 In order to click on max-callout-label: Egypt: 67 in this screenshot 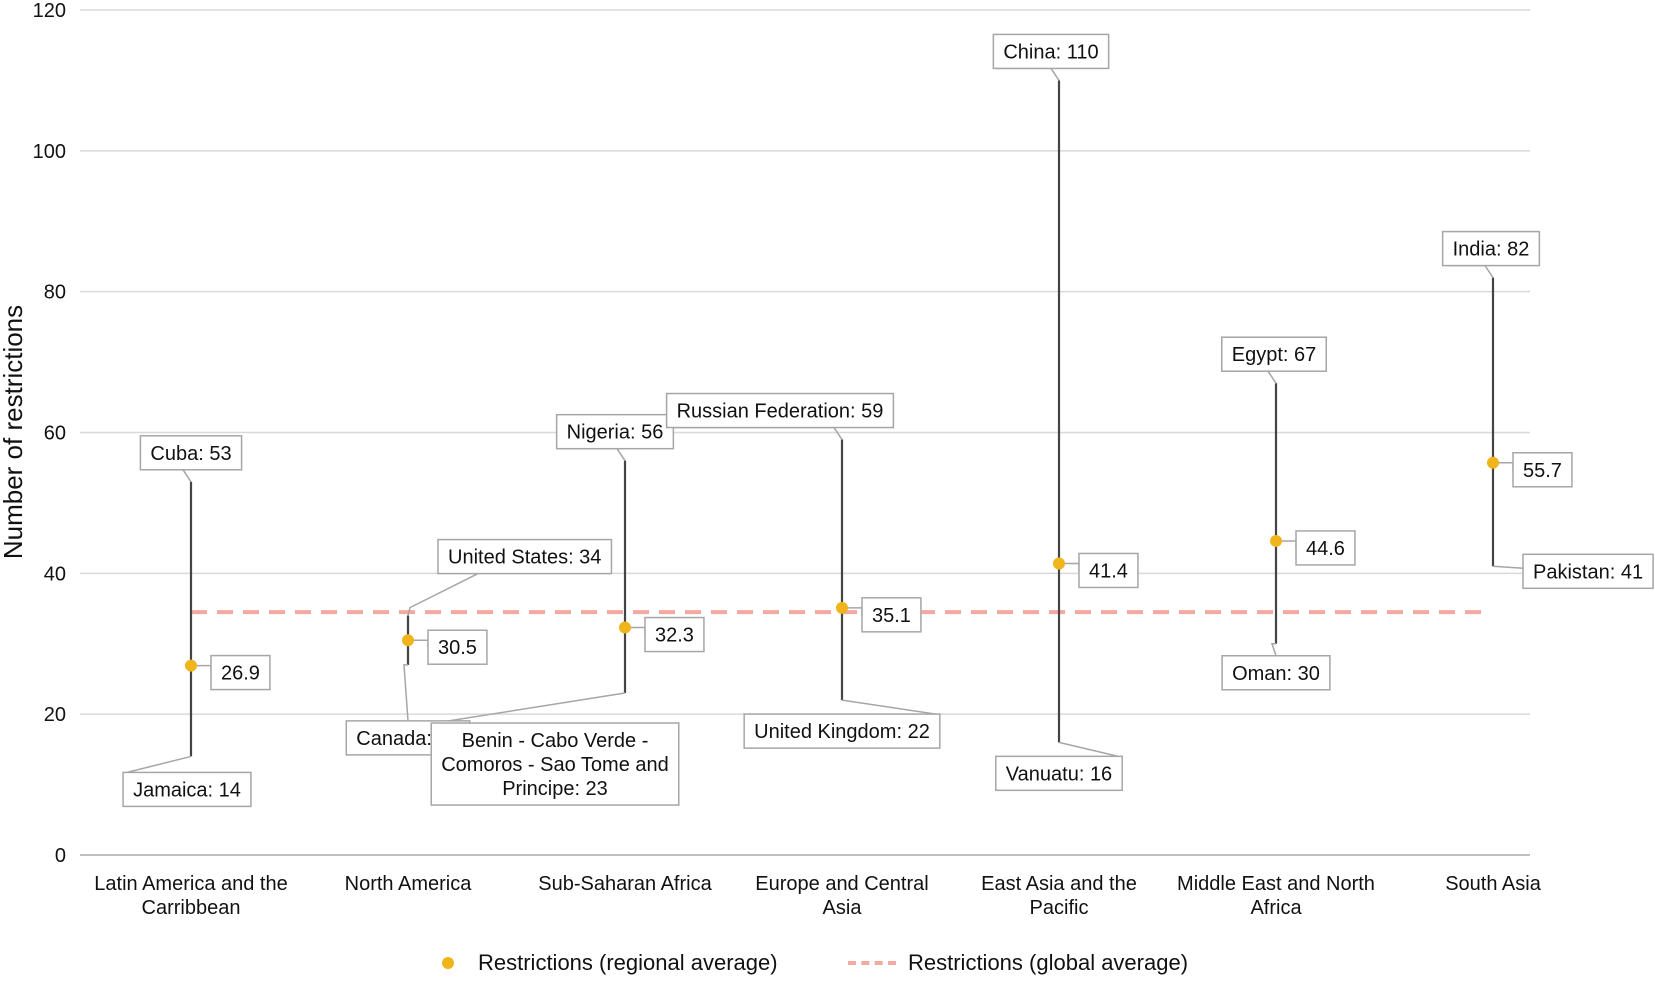, I will do `click(1274, 355)`.